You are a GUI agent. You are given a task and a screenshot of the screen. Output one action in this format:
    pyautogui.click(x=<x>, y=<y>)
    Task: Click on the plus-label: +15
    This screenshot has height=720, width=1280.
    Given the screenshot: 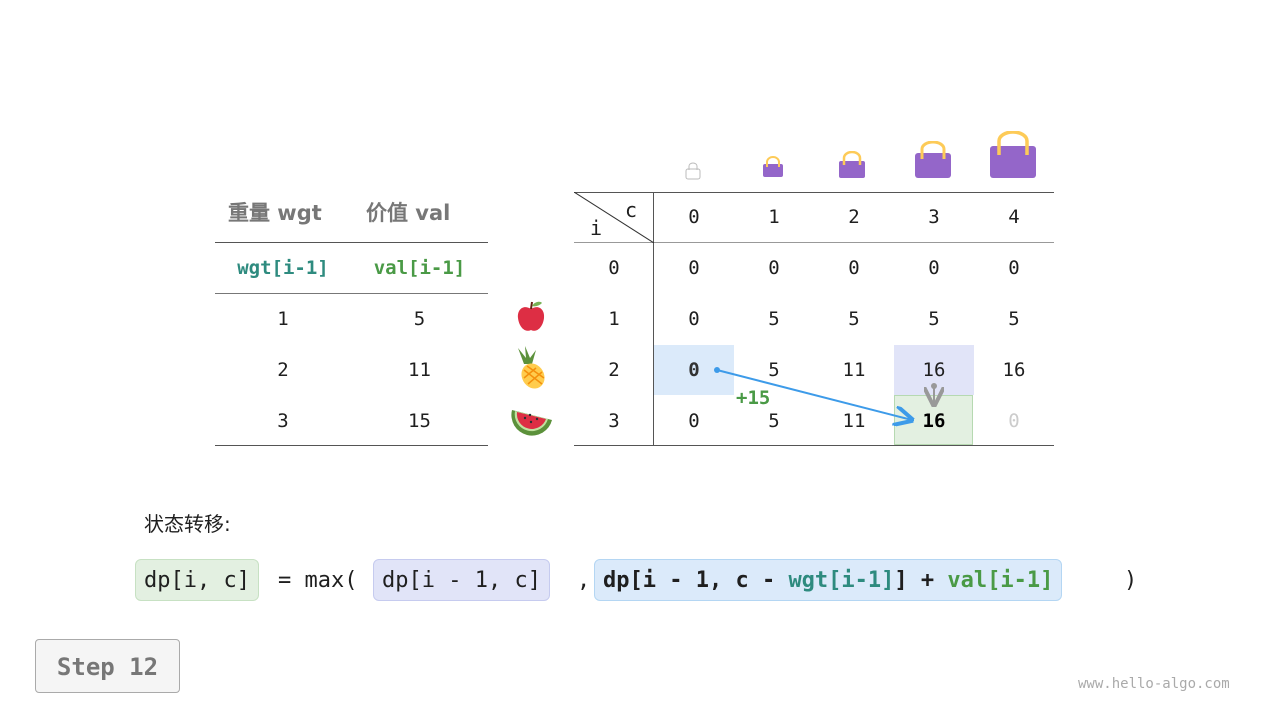 What is the action you would take?
    pyautogui.click(x=753, y=398)
    